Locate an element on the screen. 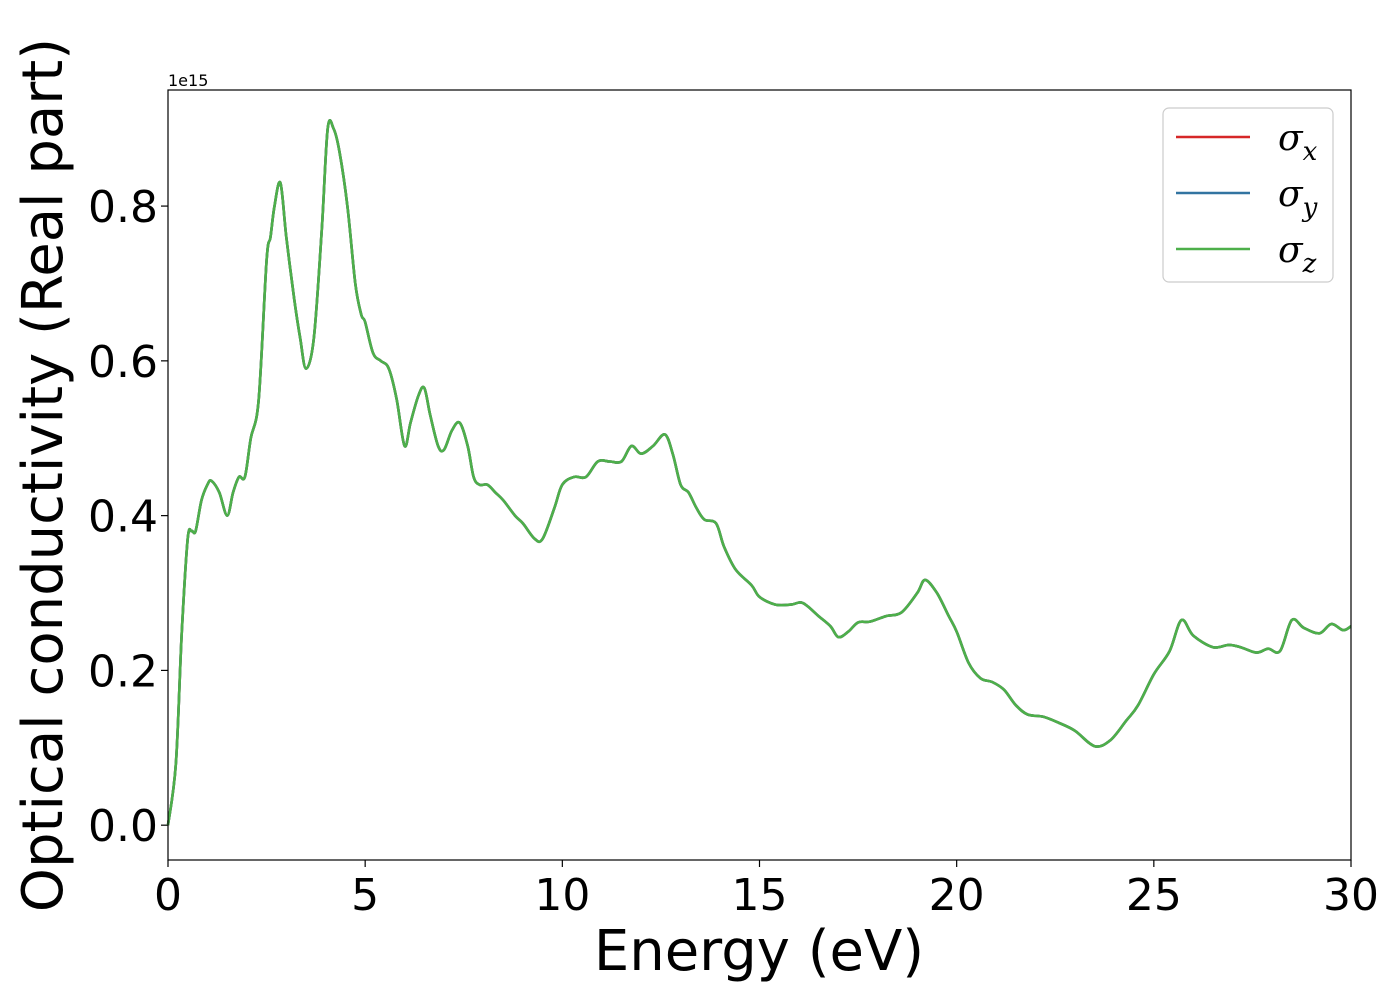 This screenshot has width=1400, height=1000. legend-box is located at coordinates (1248, 195).